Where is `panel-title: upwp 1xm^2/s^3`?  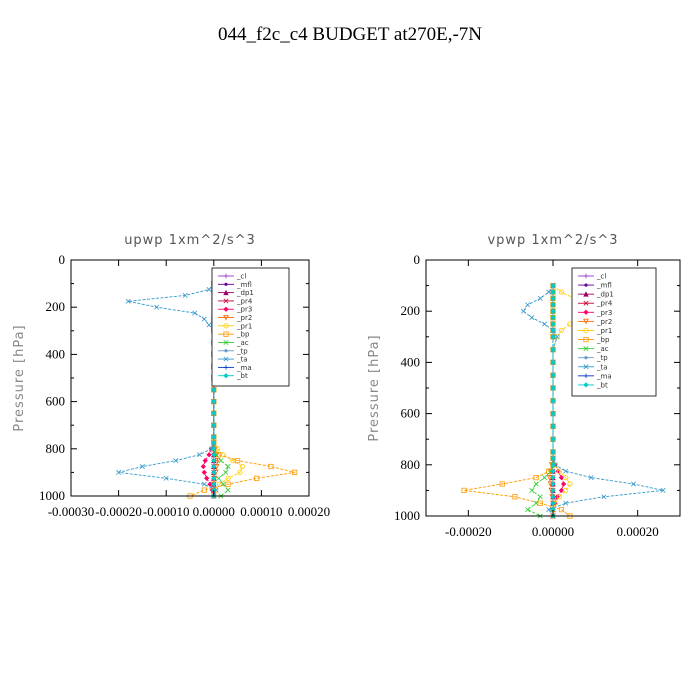 panel-title: upwp 1xm^2/s^3 is located at coordinates (190, 240).